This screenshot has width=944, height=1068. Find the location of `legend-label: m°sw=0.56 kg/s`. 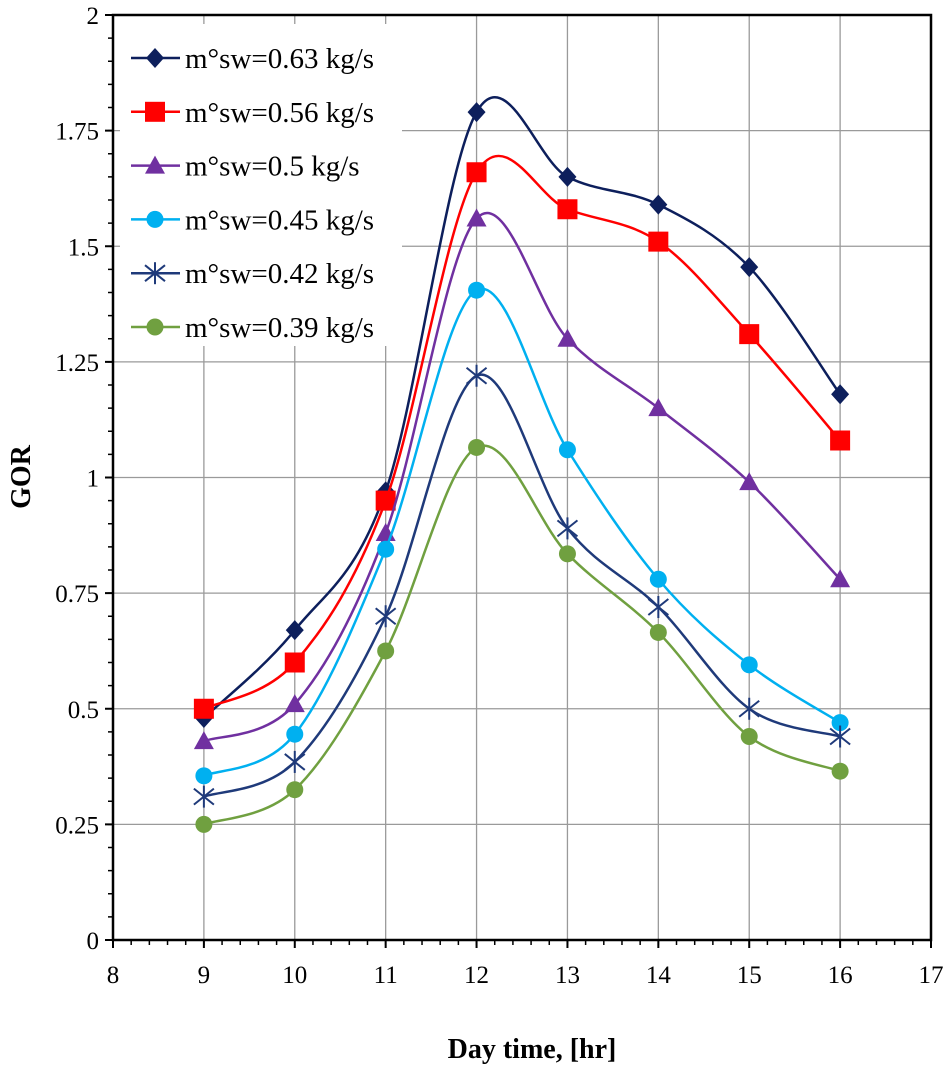

legend-label: m°sw=0.56 kg/s is located at coordinates (279, 113).